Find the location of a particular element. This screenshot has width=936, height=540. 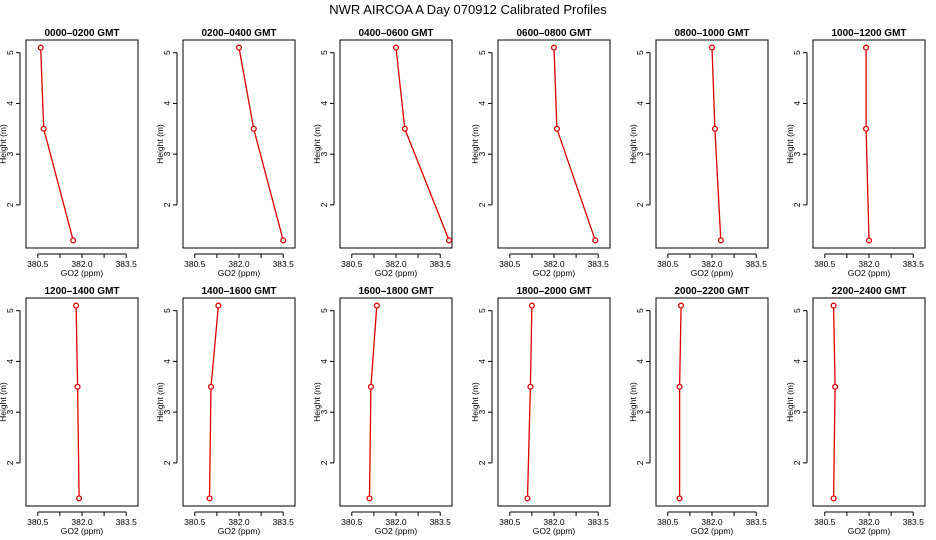

panel-title: 1200–1400 GMT is located at coordinates (81, 291).